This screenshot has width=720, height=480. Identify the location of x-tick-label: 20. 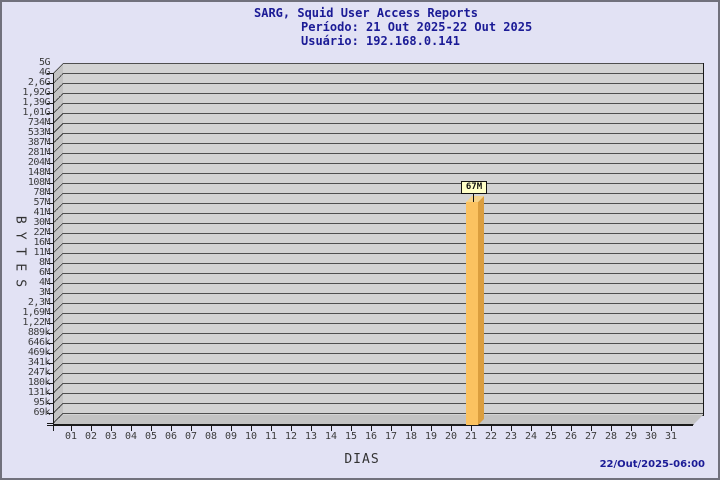
(451, 436).